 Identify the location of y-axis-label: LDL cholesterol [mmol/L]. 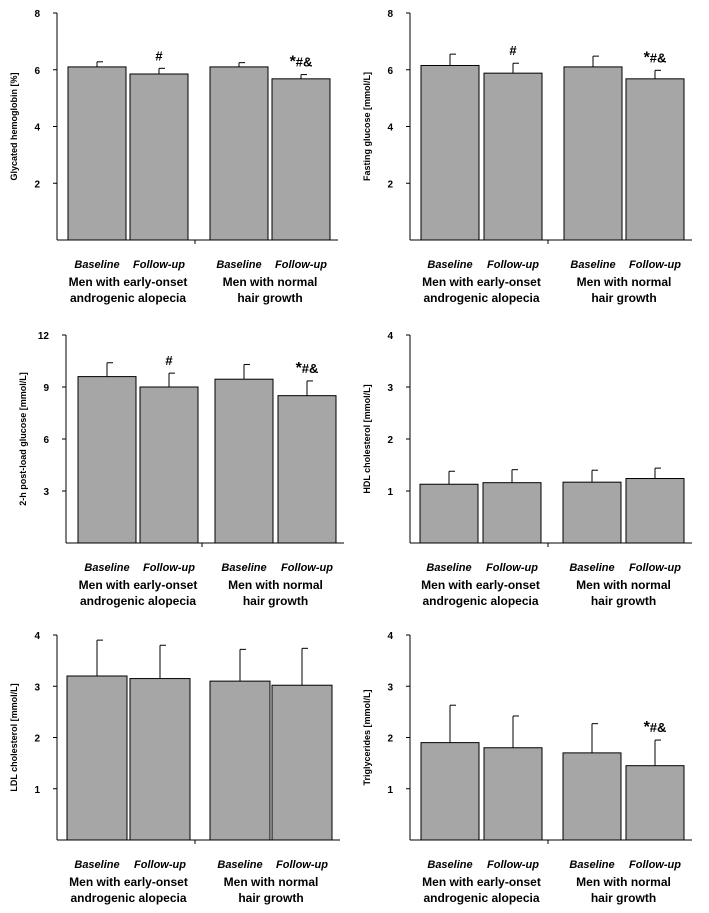
(14, 737).